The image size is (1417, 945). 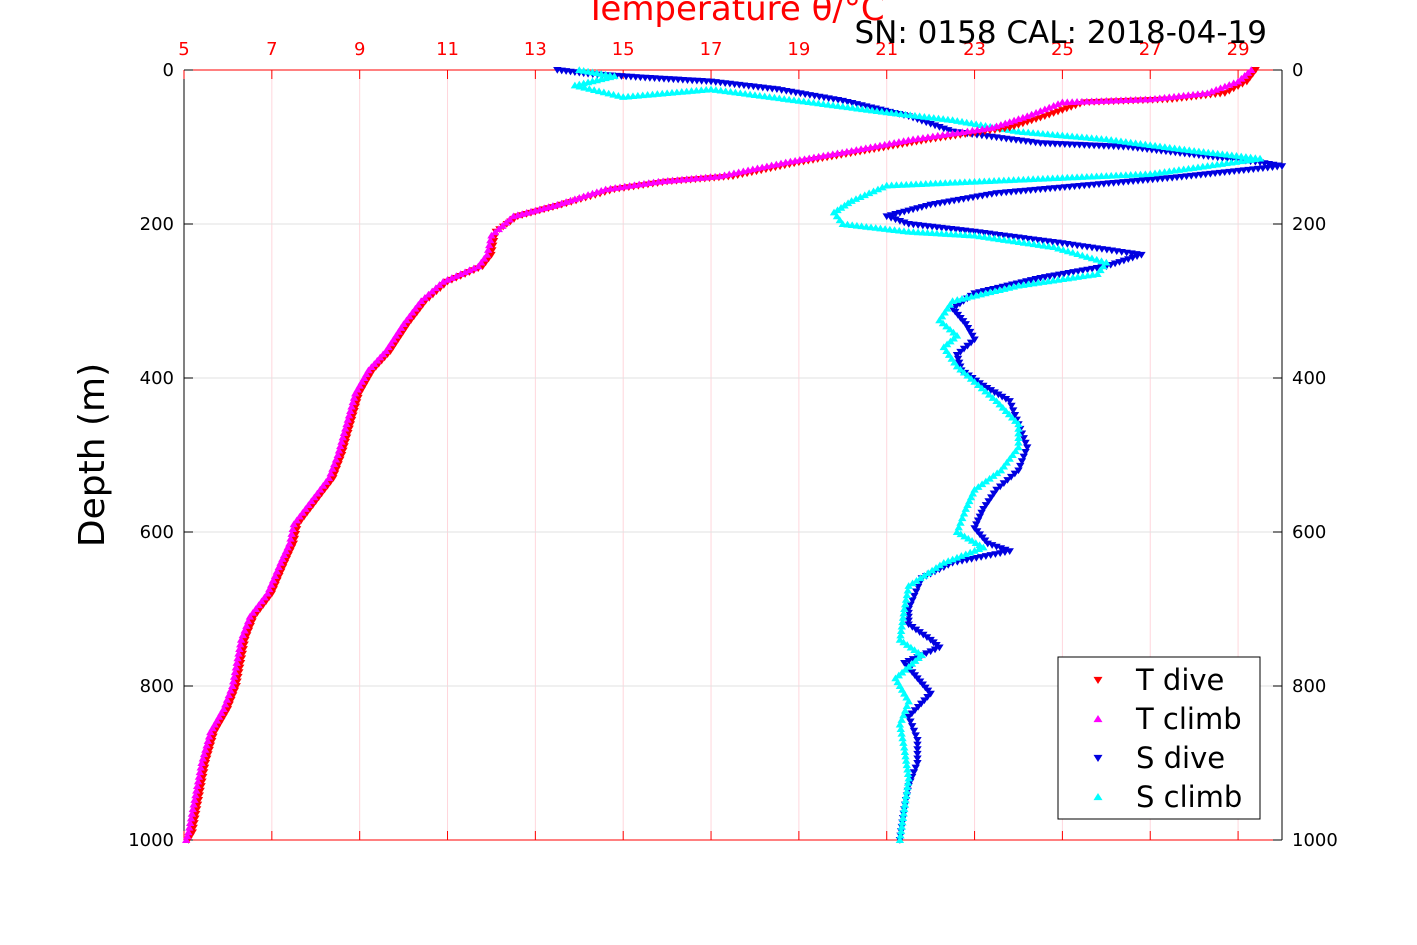 What do you see at coordinates (1098, 680) in the screenshot?
I see `legend-marker-t-dive` at bounding box center [1098, 680].